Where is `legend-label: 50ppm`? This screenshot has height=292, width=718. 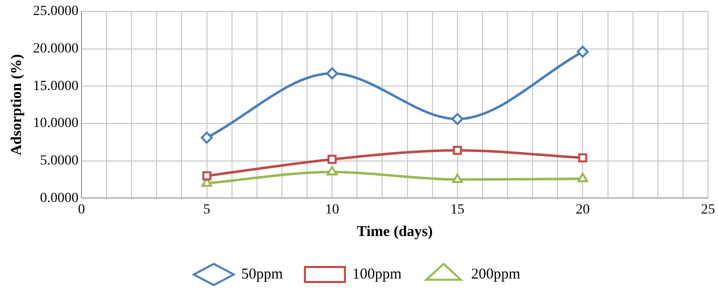 legend-label: 50ppm is located at coordinates (262, 274).